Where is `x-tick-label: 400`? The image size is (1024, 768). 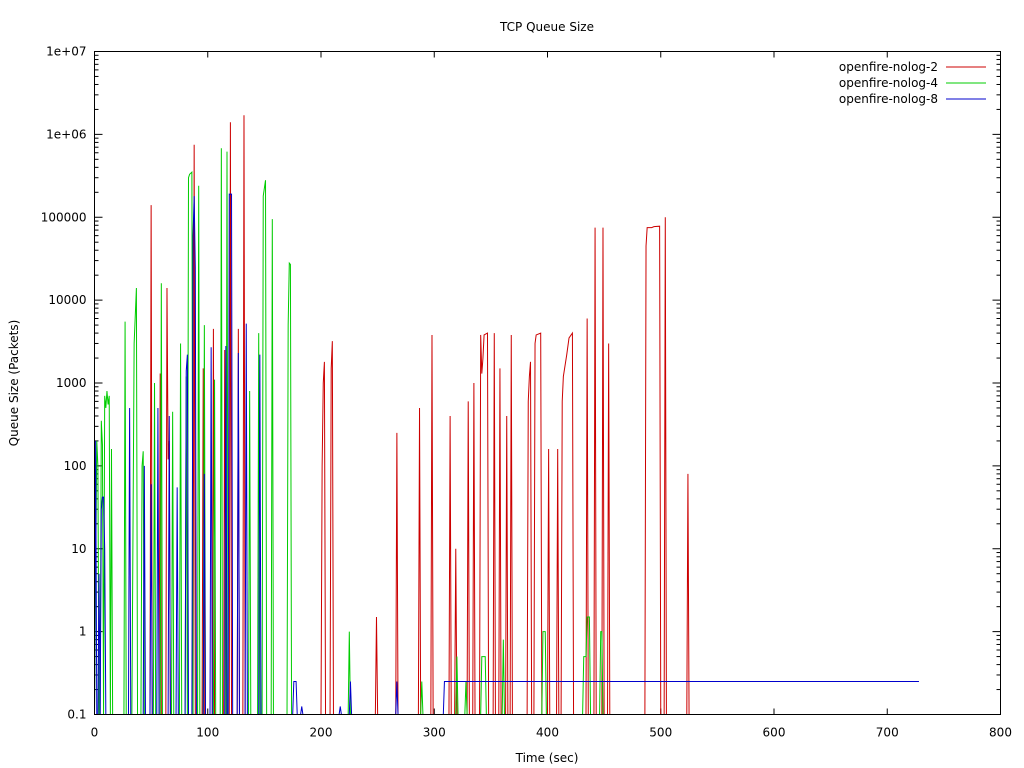 x-tick-label: 400 is located at coordinates (547, 733).